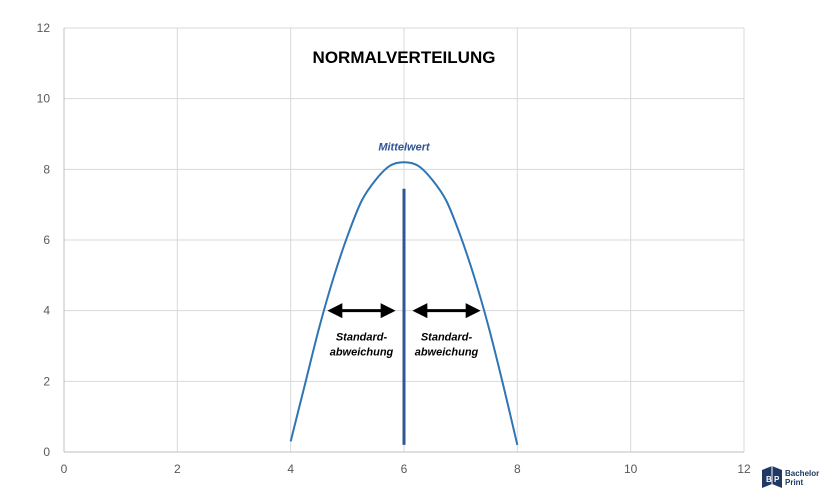  I want to click on y-tick-label: 12, so click(44, 28).